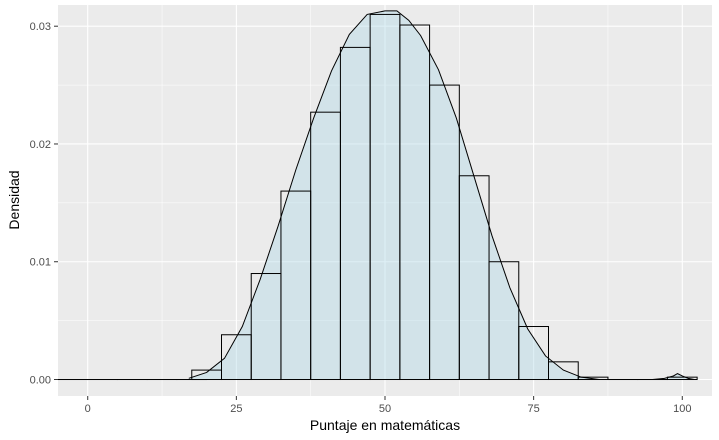  What do you see at coordinates (385, 425) in the screenshot?
I see `x-axis-title: Puntaje en matemáticas` at bounding box center [385, 425].